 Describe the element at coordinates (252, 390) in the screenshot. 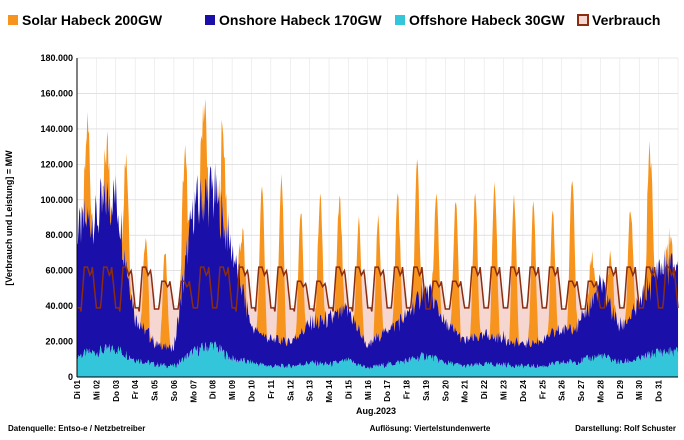

I see `x-tick-label: Do 10` at that location.